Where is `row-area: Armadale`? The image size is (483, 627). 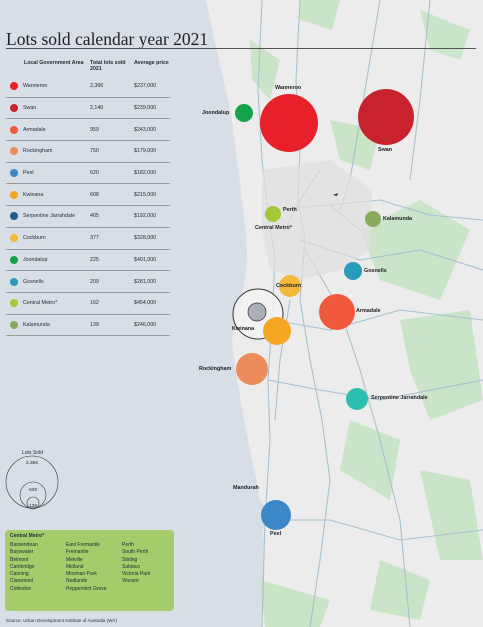
row-area: Armadale is located at coordinates (48, 129).